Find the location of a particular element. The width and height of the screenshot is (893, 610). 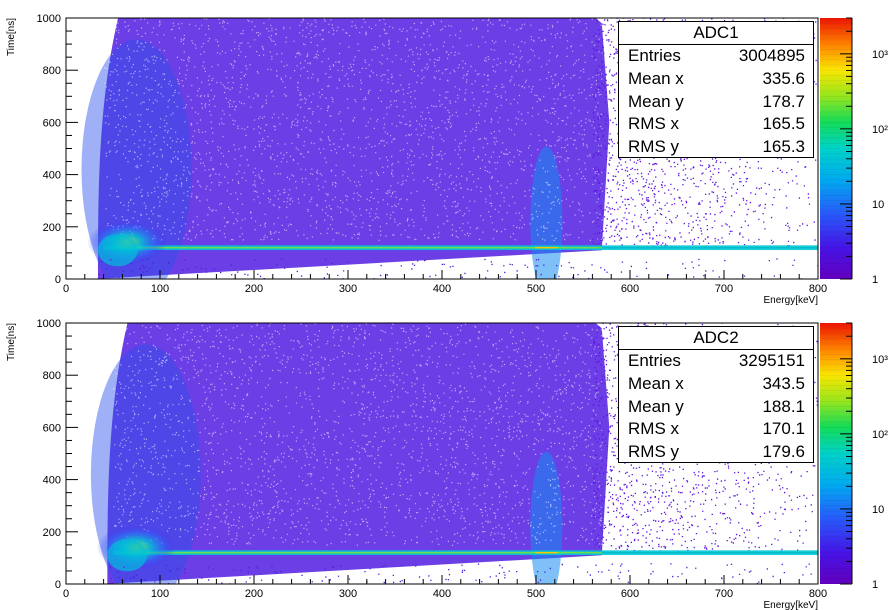

peak-halo is located at coordinates (546, 517).